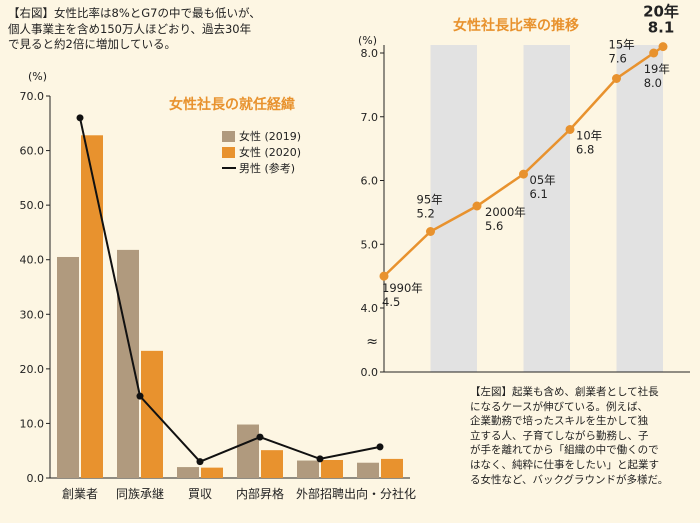 This screenshot has height=523, width=700. Describe the element at coordinates (37, 76) in the screenshot. I see `bar-chart-unit: (%)` at that location.